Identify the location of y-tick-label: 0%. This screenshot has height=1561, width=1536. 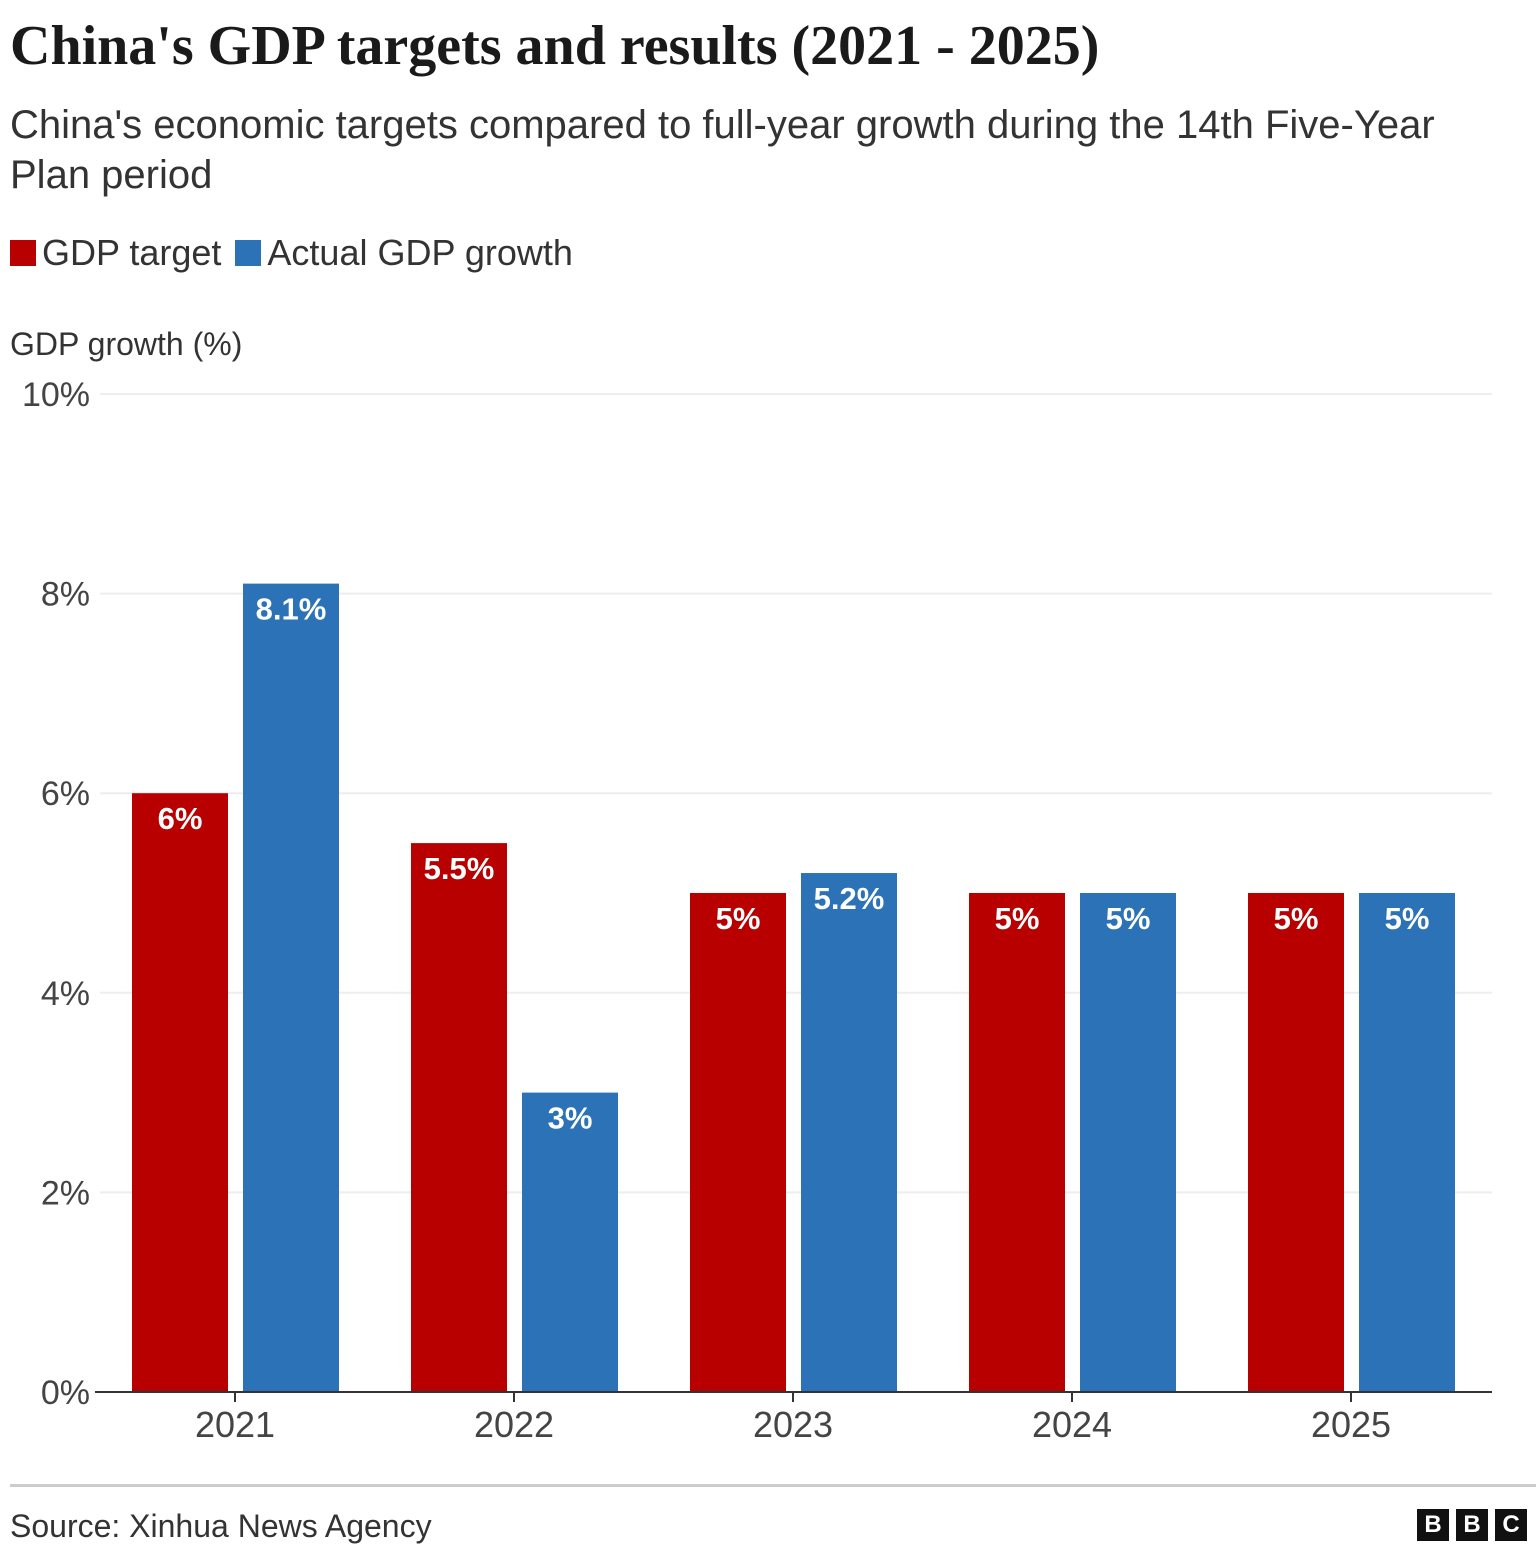
(65, 1393).